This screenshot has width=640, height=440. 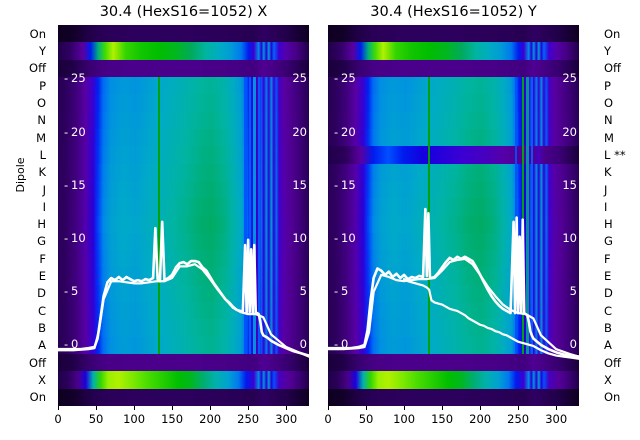 I want to click on category-label-b-17: B, so click(x=608, y=328).